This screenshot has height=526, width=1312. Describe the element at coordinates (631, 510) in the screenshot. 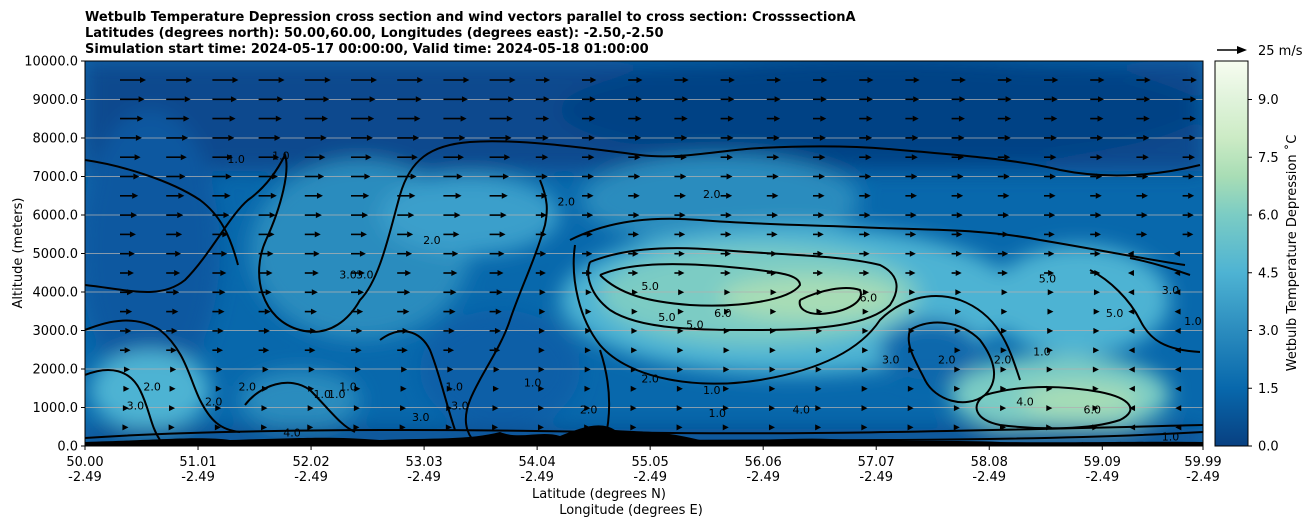

I see `x-axis-label-2: Longitude (degrees E)` at that location.